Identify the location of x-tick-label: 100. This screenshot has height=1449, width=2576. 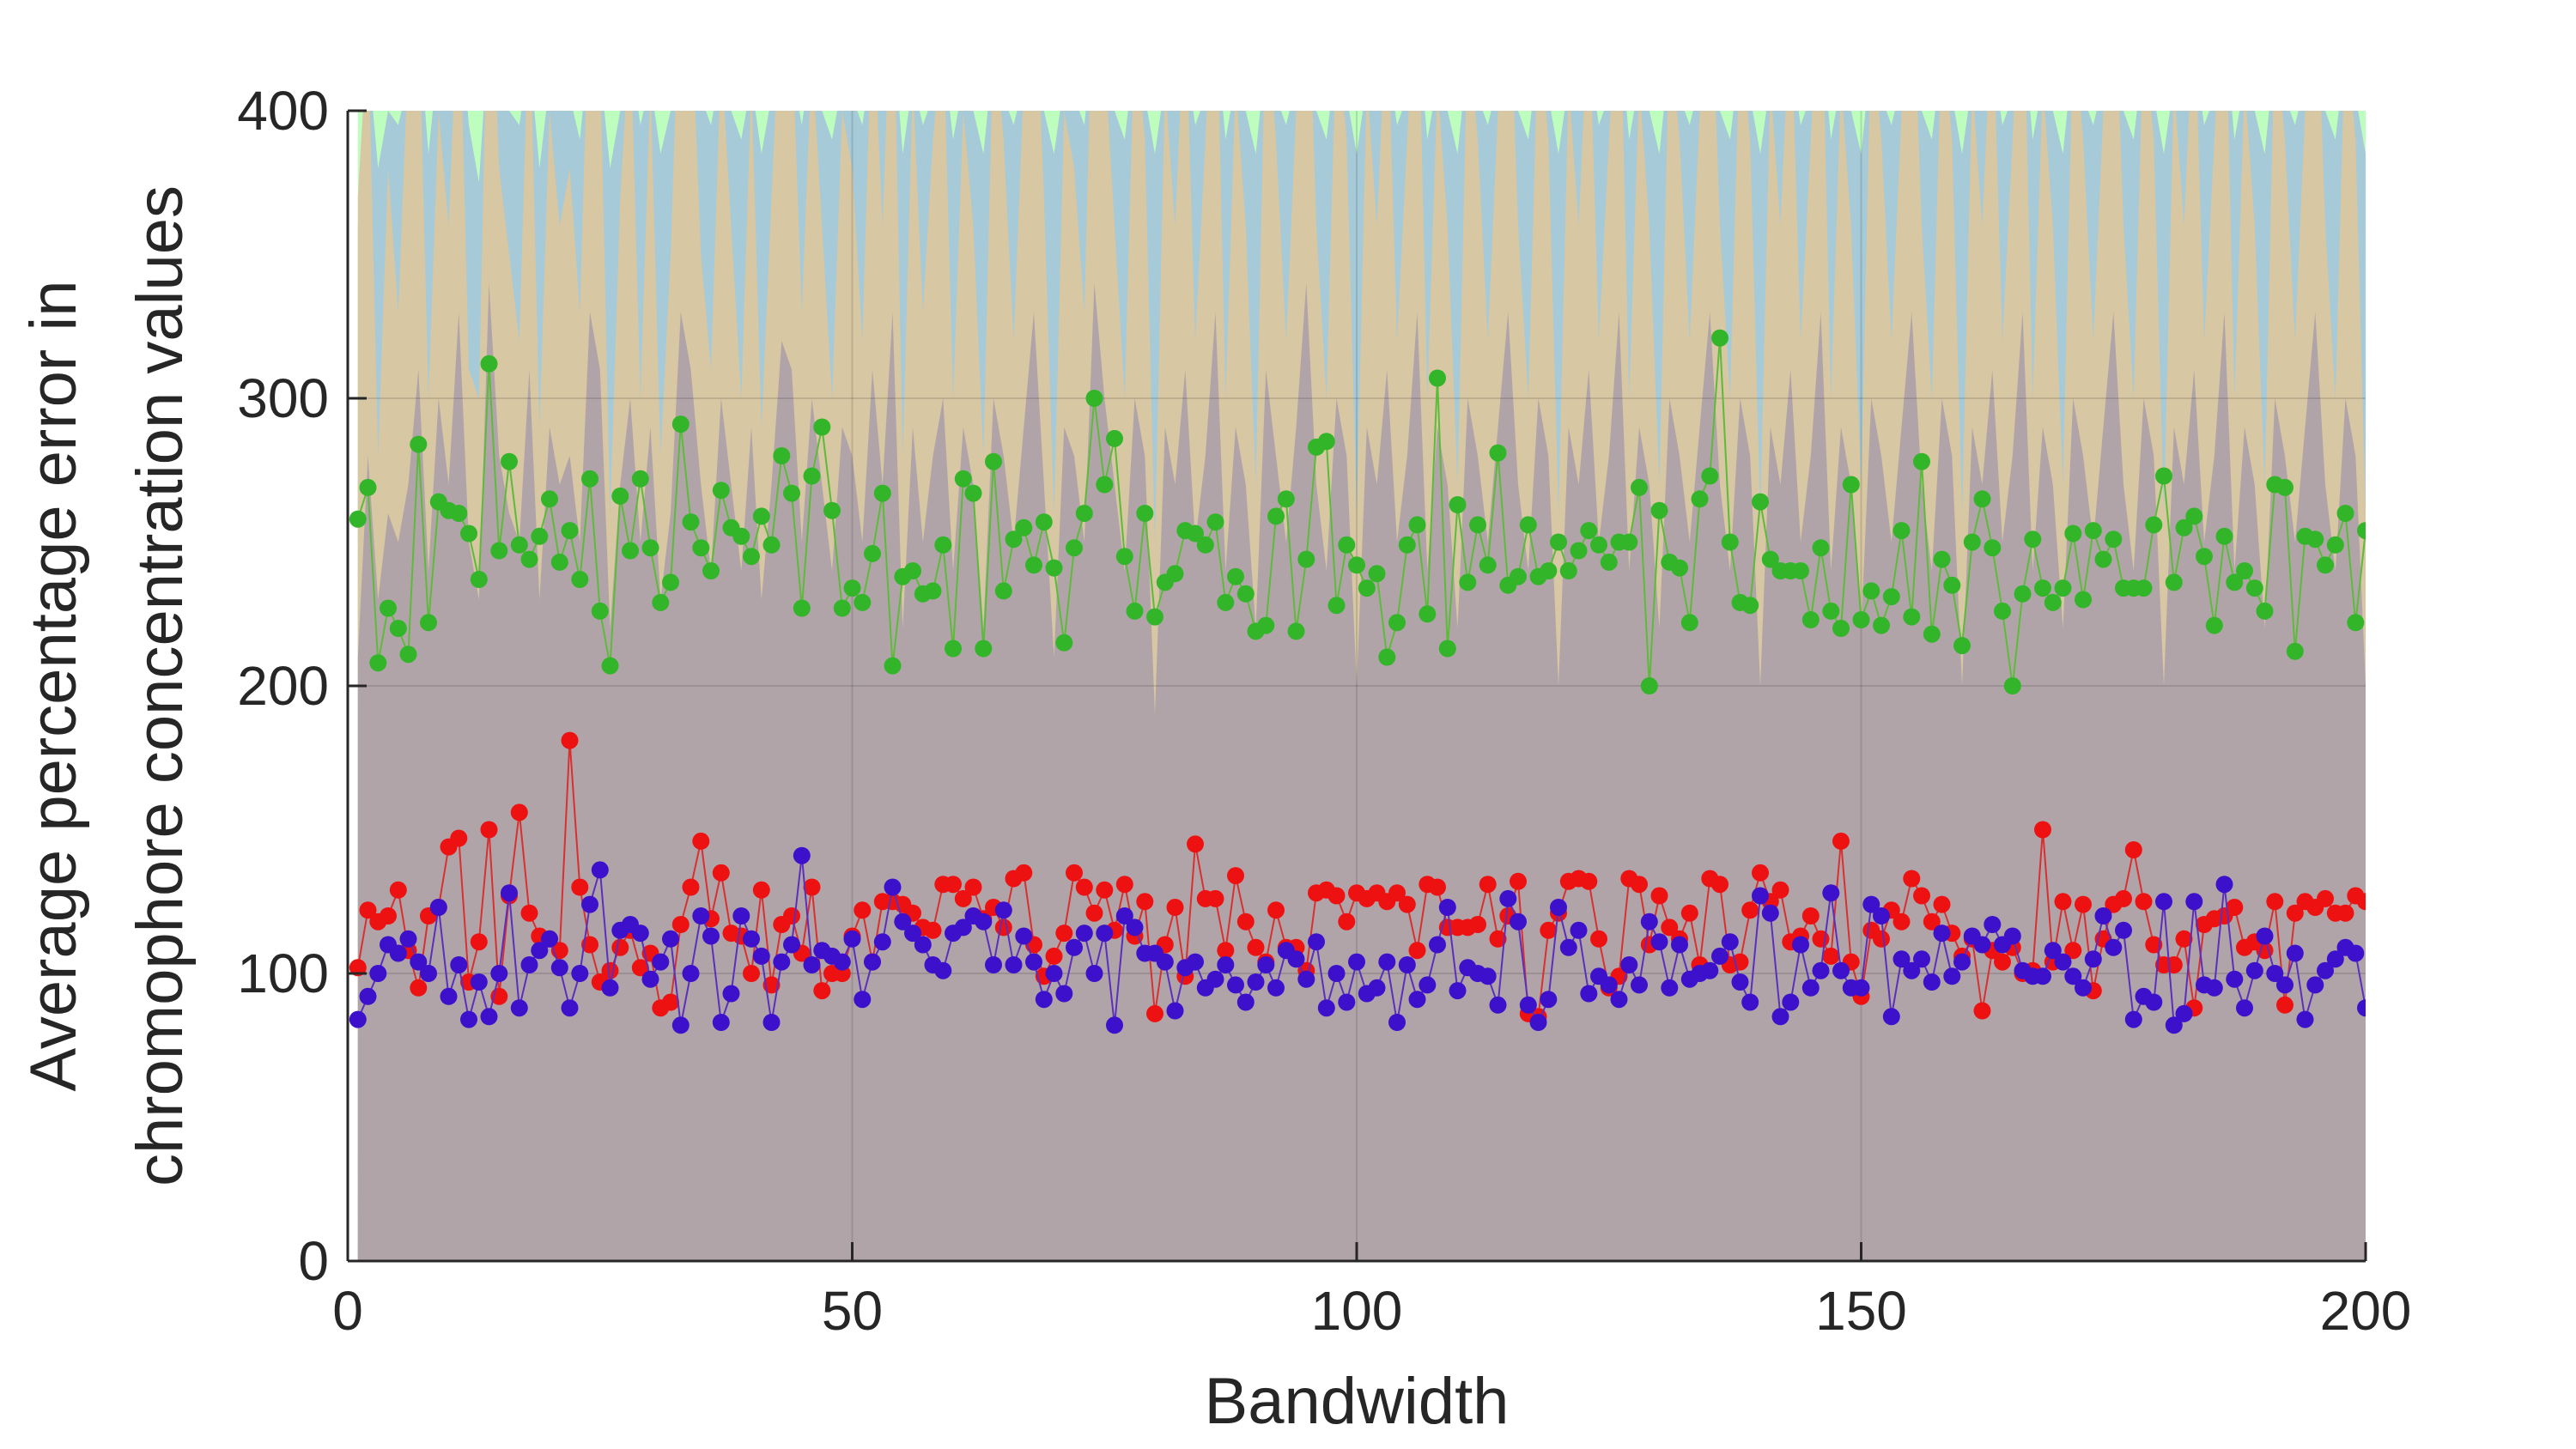
(1357, 1311).